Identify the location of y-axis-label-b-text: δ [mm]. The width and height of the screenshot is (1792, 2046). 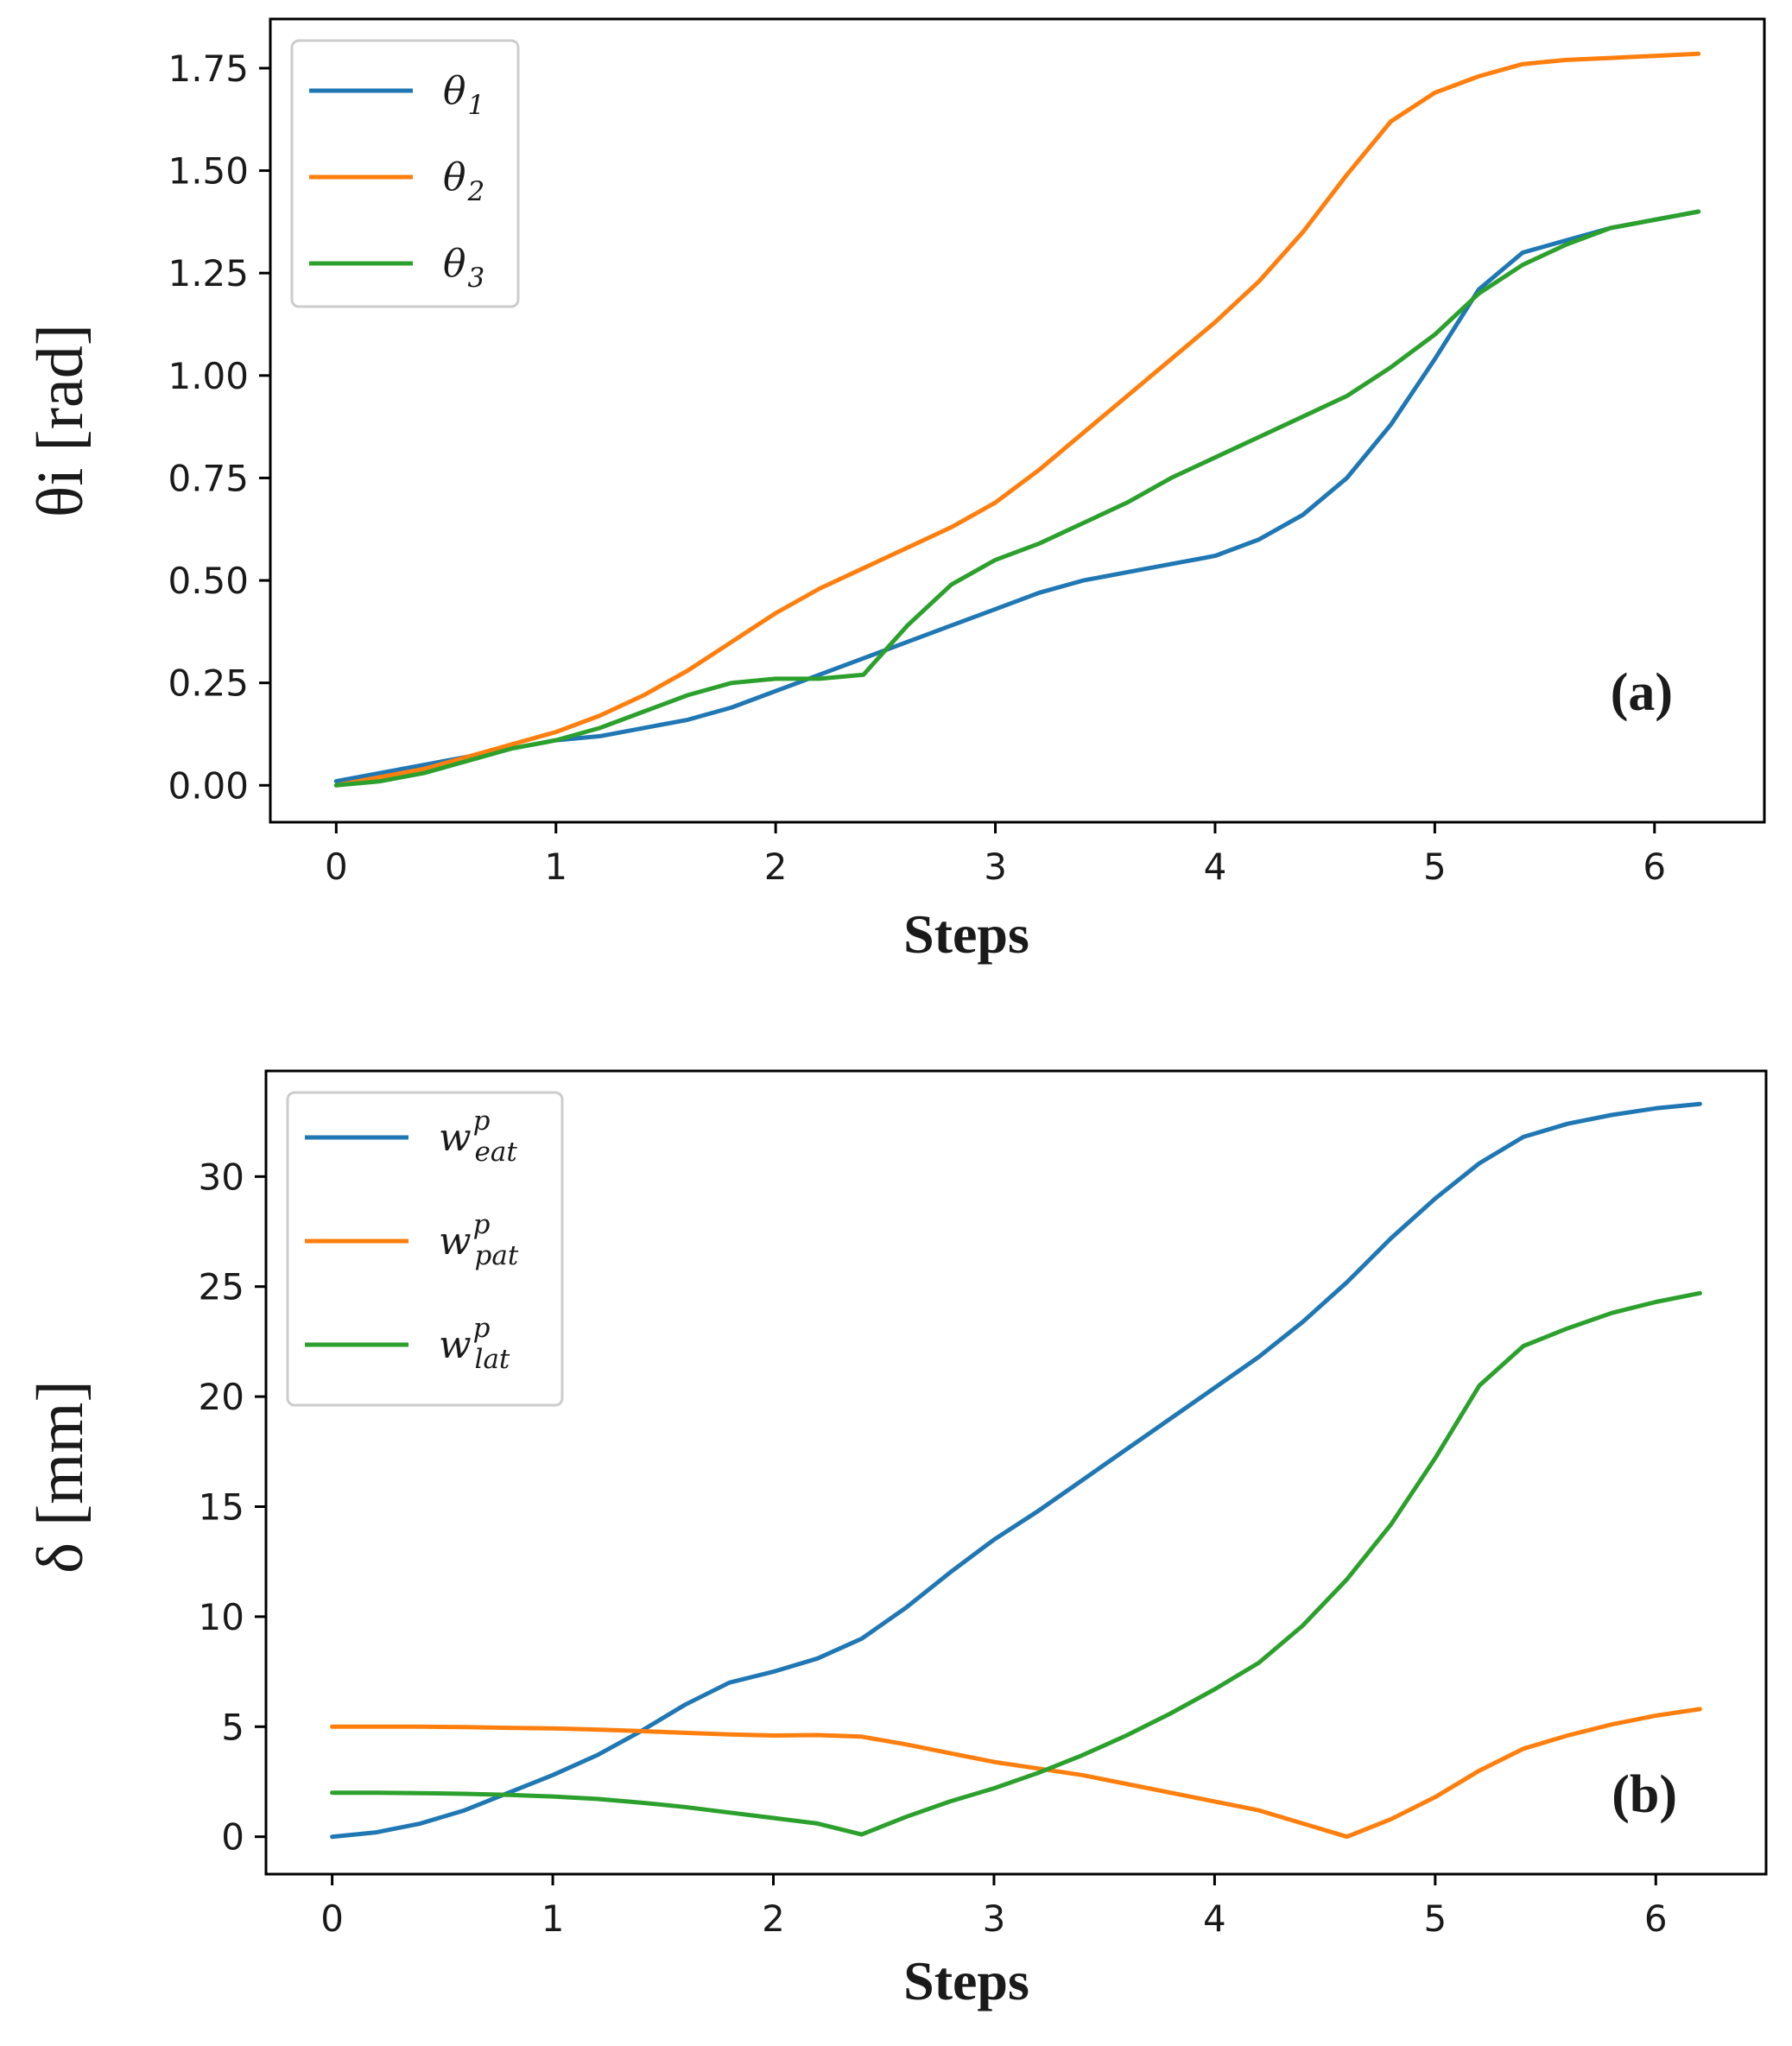
(60, 1477).